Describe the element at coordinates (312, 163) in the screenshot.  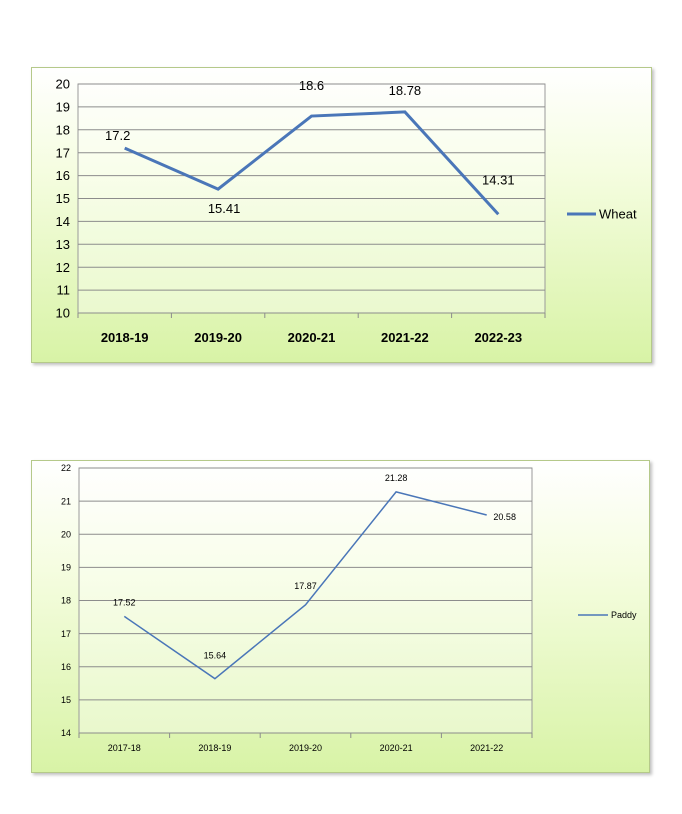
I see `series-line-wheat` at that location.